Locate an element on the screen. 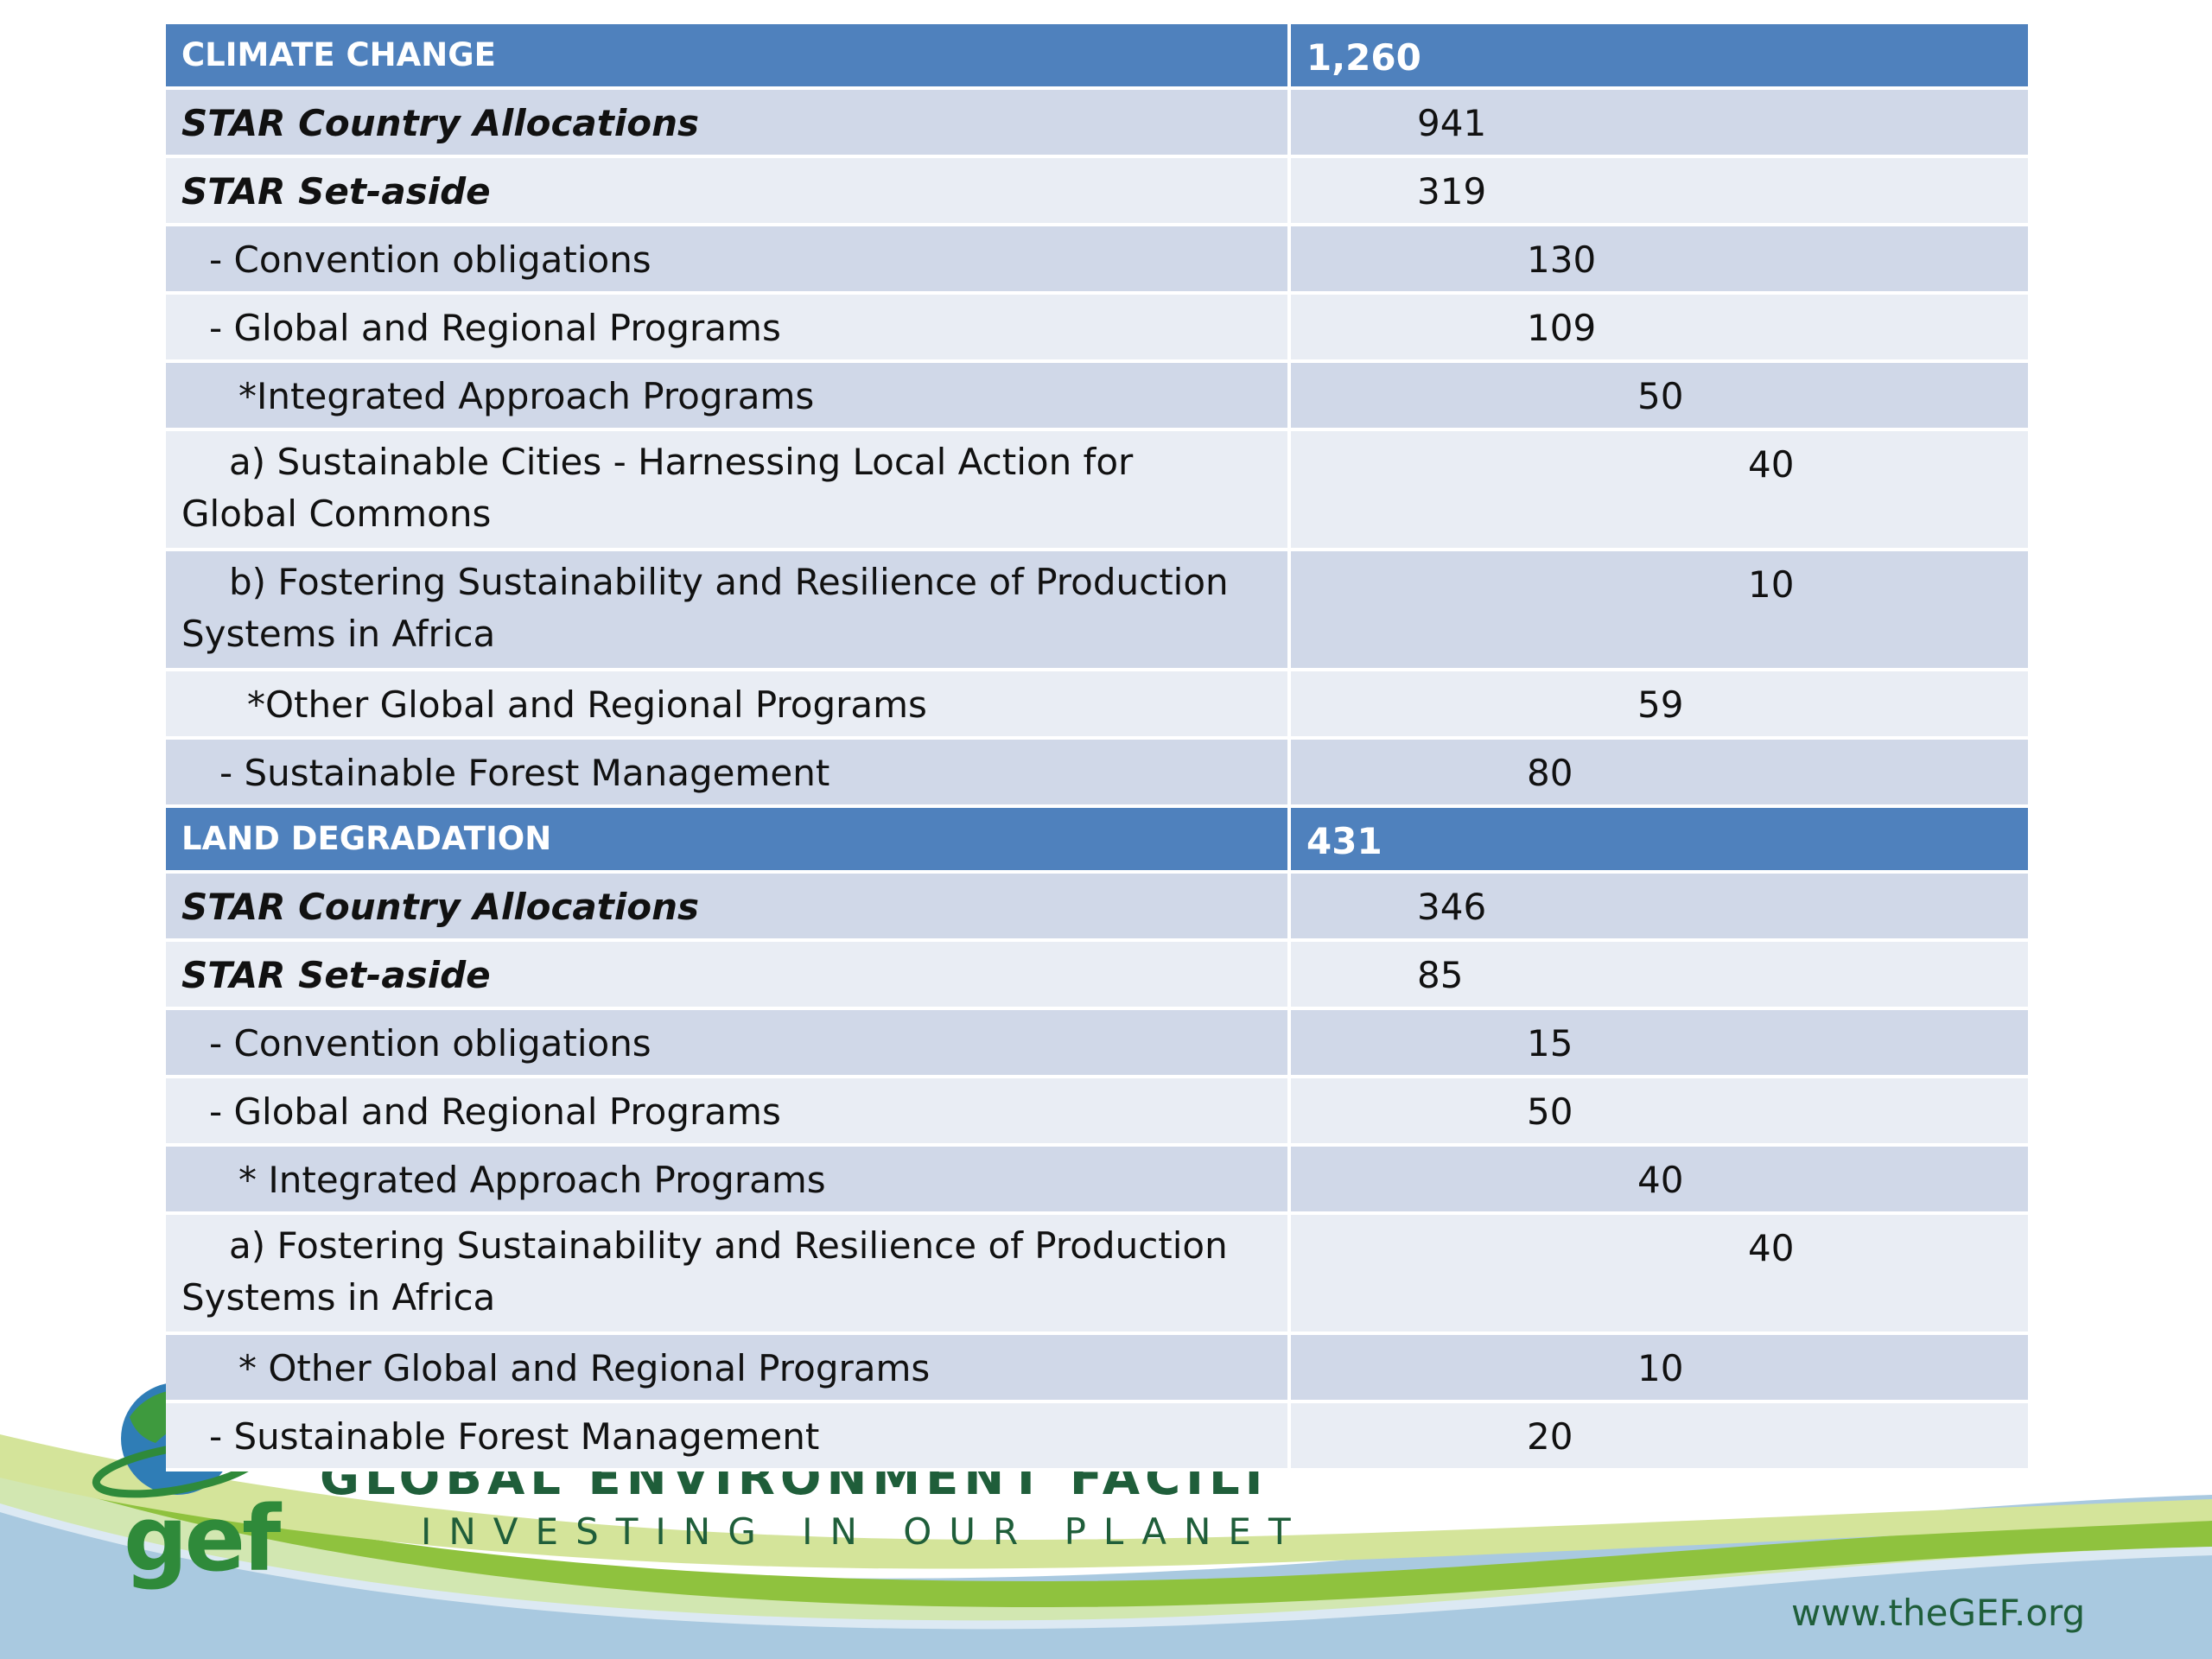 This screenshot has width=2212, height=1659. org-name-clip: GLOBAL ENVIRONMENT FACILITY is located at coordinates (795, 1483).